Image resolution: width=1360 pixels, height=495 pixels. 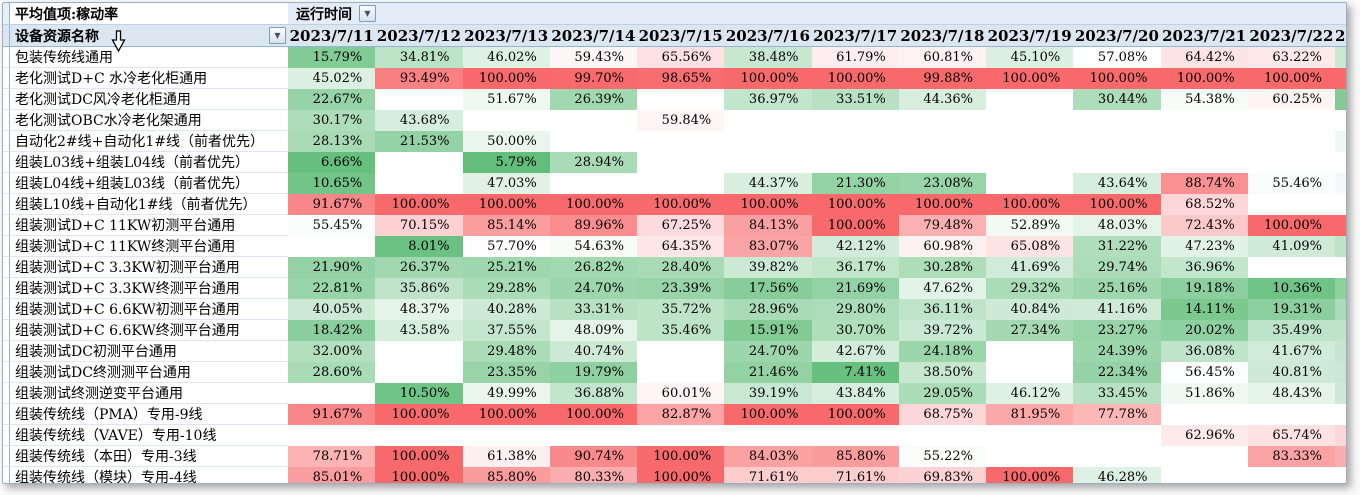 What do you see at coordinates (1204, 204) in the screenshot?
I see `value-cell: 68.52%` at bounding box center [1204, 204].